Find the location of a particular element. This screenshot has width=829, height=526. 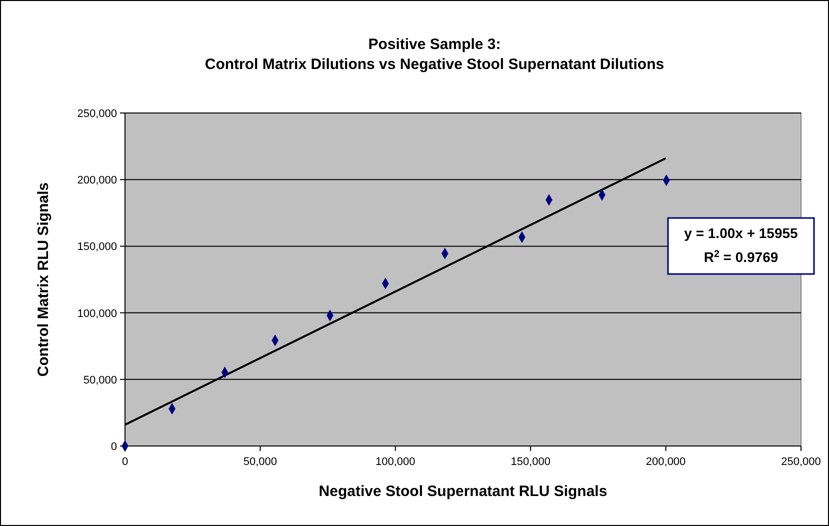

x-tick-label: 100,000 is located at coordinates (396, 462).